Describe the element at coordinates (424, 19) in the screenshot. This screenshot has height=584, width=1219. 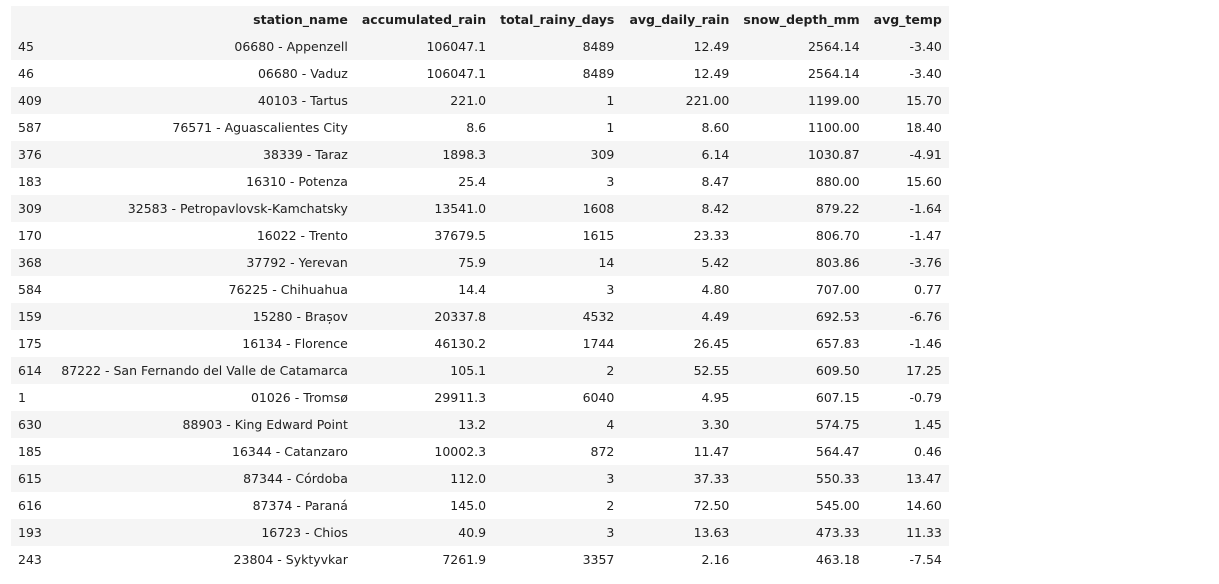
I see `column-header-accumulated-rain: accumulated_rain` at that location.